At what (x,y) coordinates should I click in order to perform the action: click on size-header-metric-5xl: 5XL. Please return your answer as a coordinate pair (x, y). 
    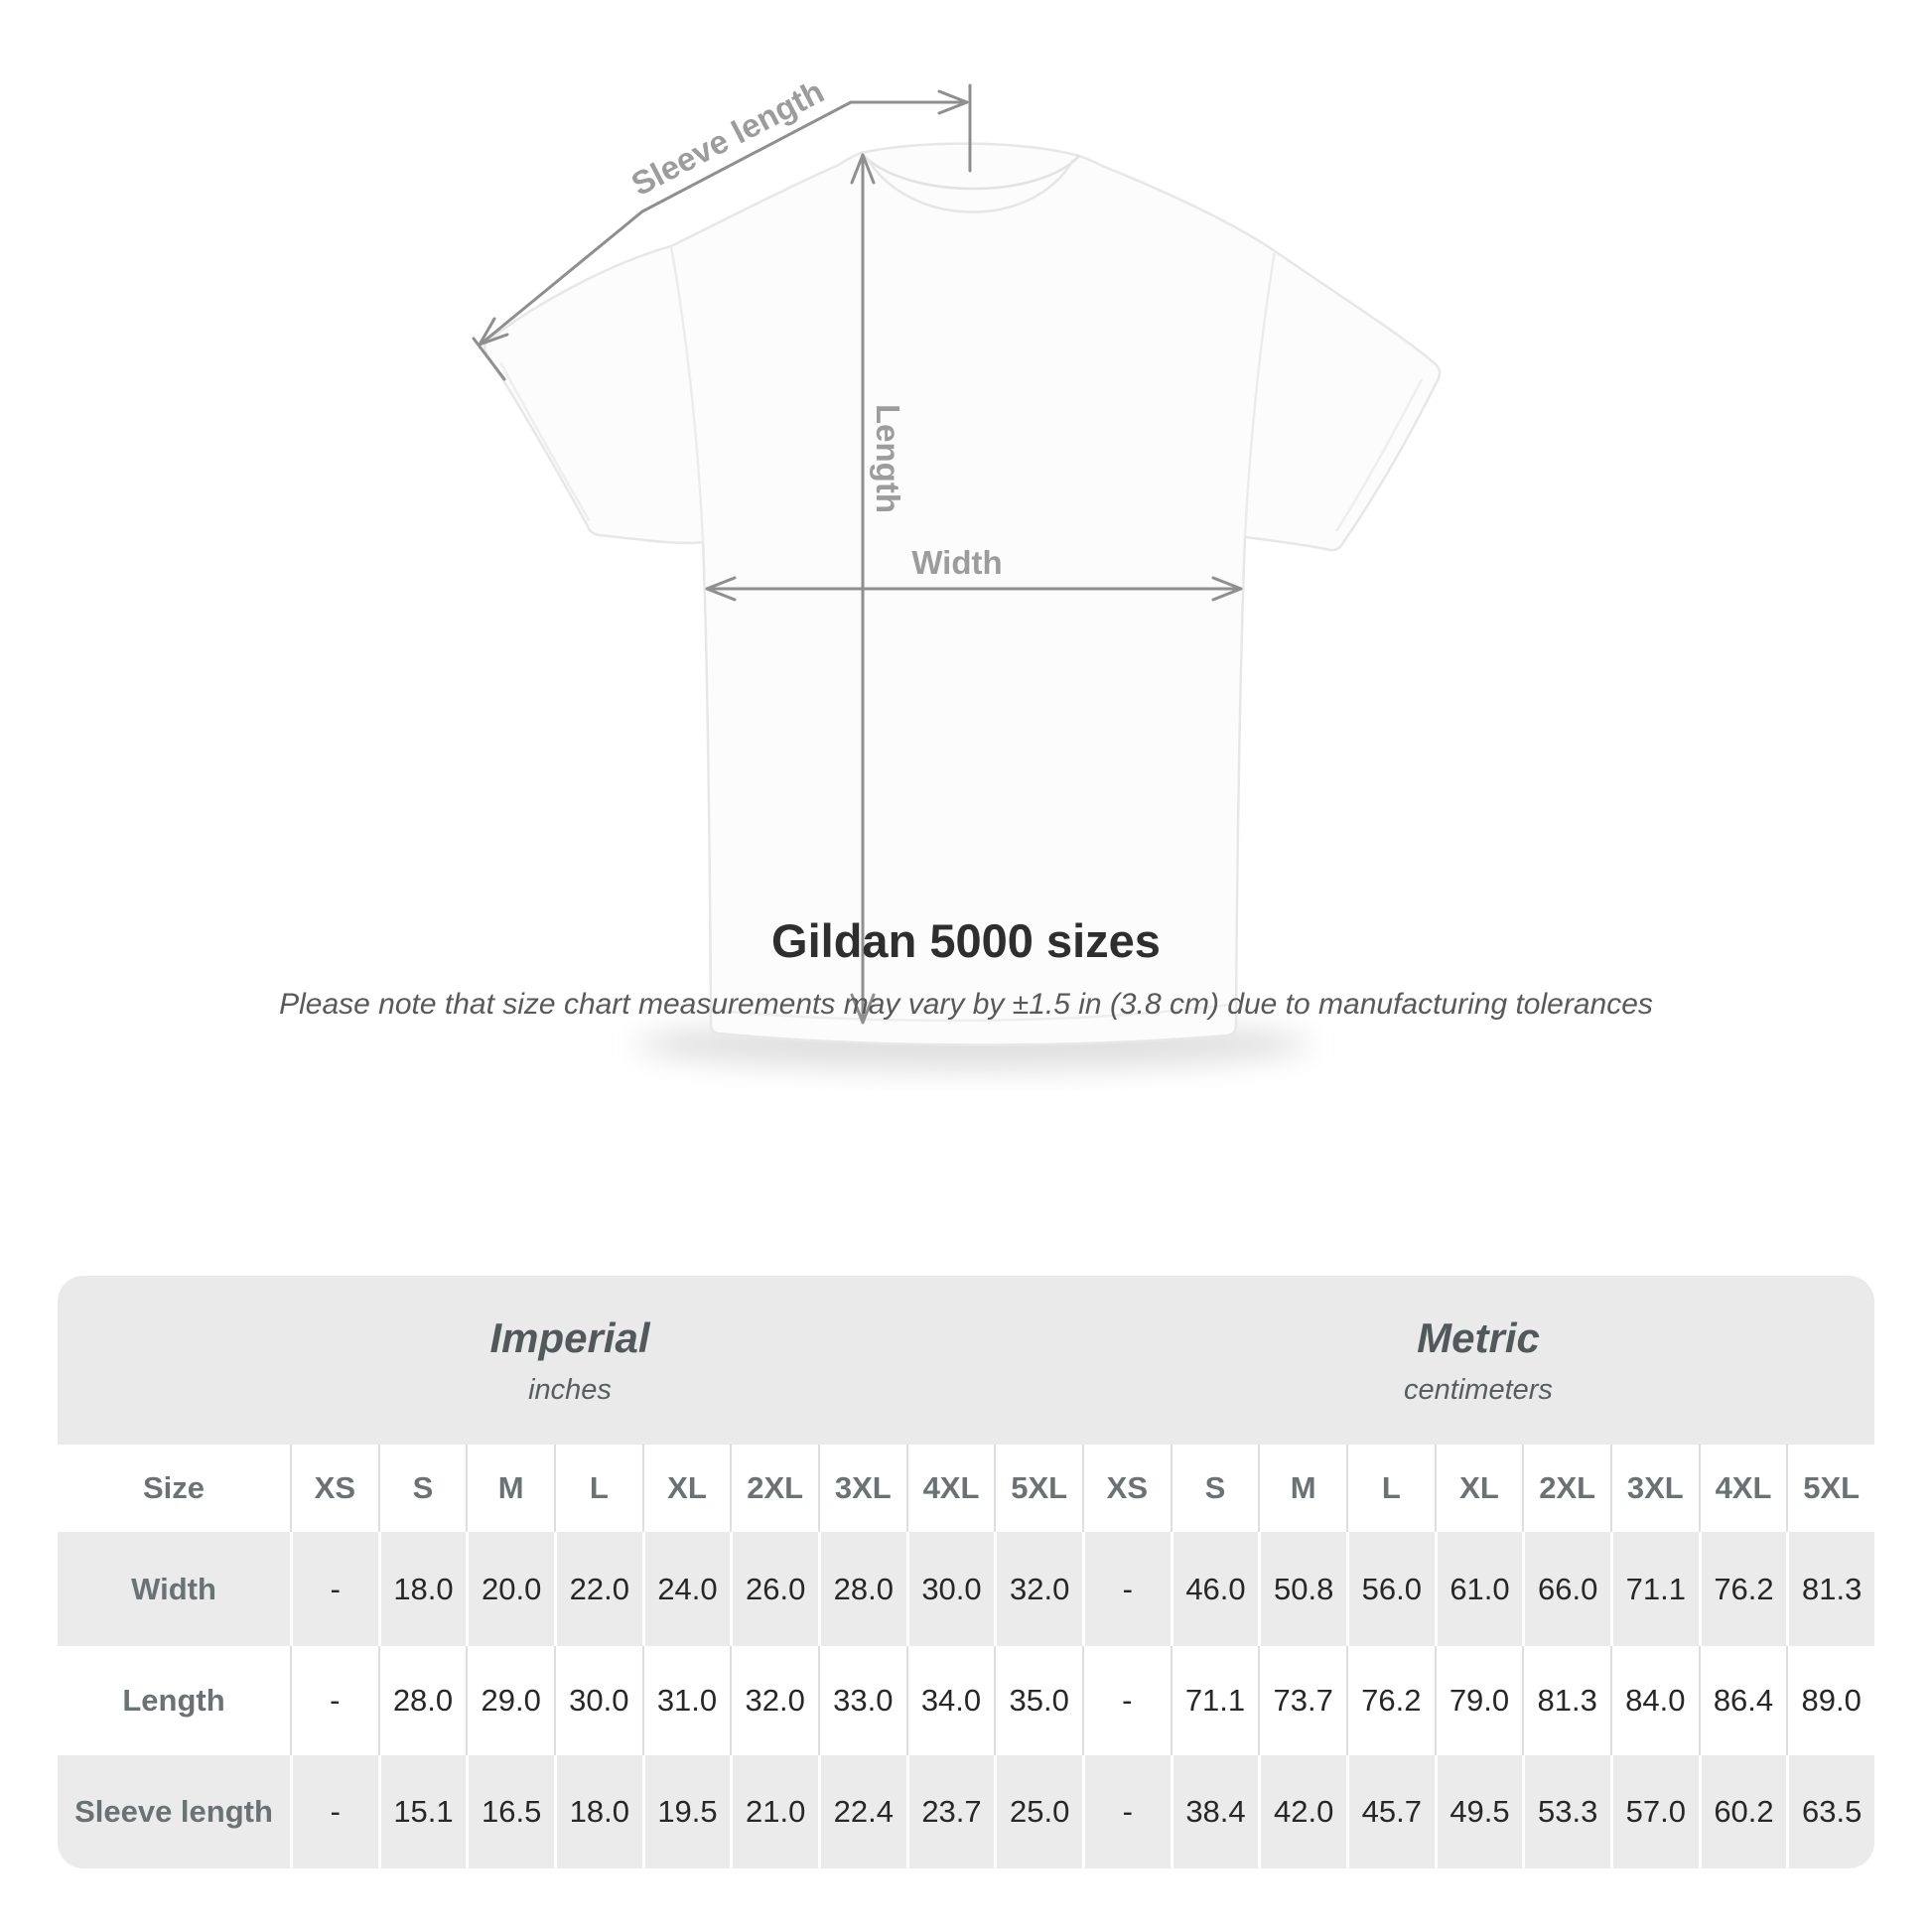
    Looking at the image, I should click on (1830, 1488).